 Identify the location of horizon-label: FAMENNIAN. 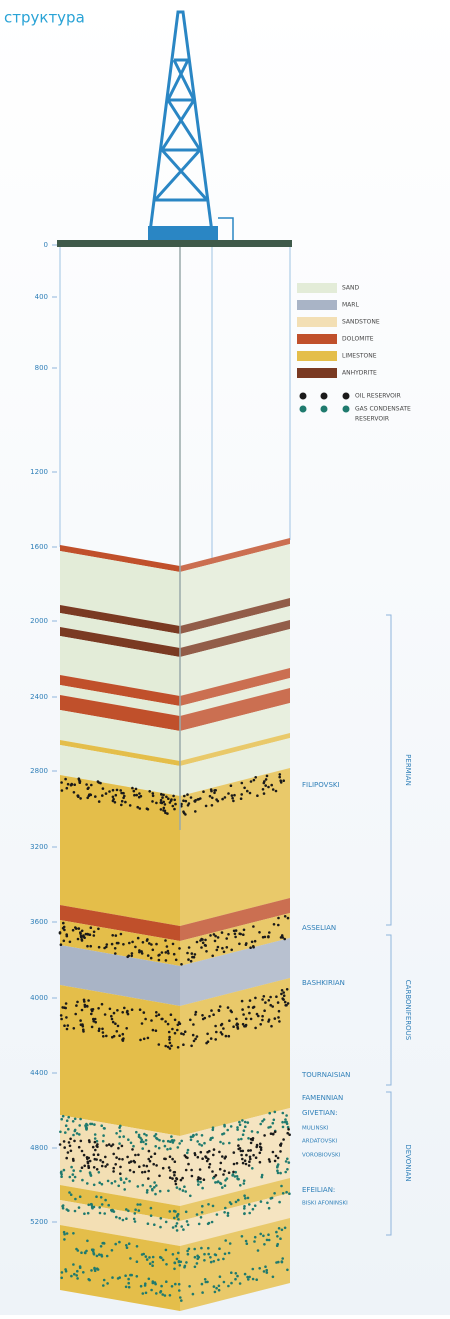
(322, 1098).